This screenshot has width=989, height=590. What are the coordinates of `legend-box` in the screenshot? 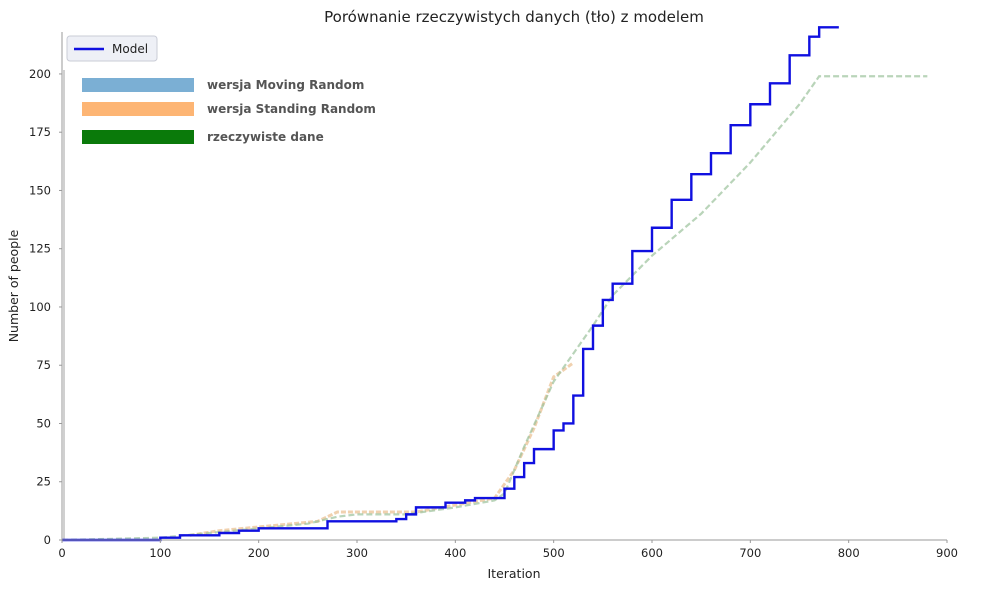 It's located at (112, 48).